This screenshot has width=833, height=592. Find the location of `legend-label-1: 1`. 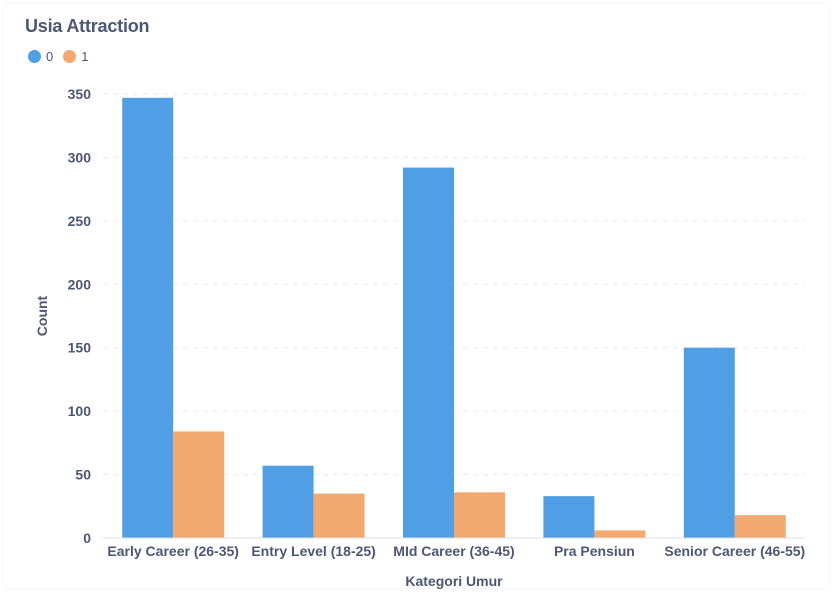

legend-label-1: 1 is located at coordinates (85, 56).